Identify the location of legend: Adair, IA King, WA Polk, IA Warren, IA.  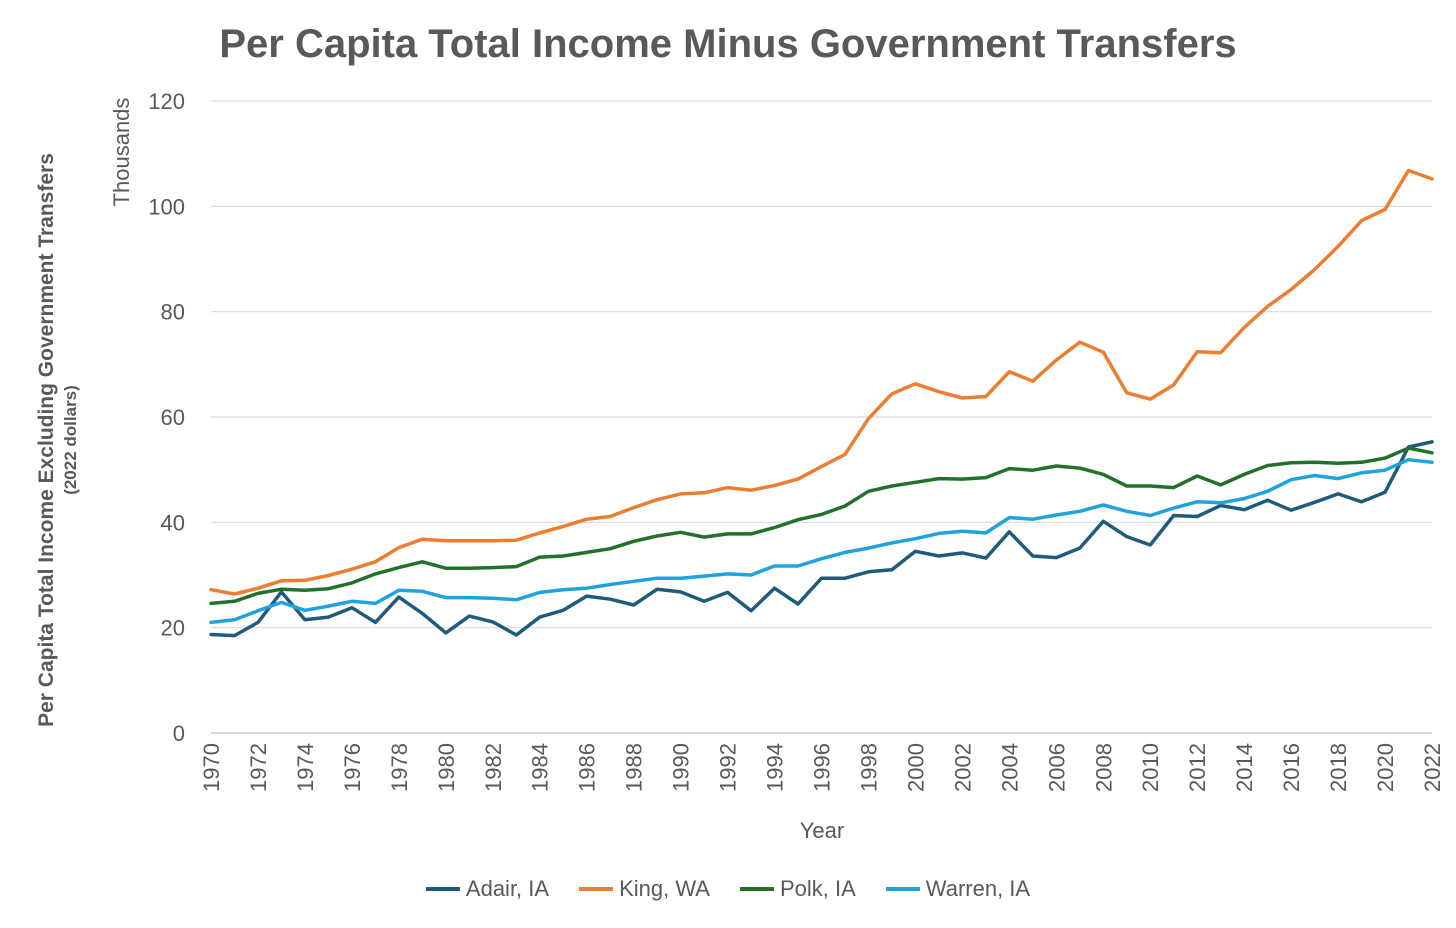
(728, 889).